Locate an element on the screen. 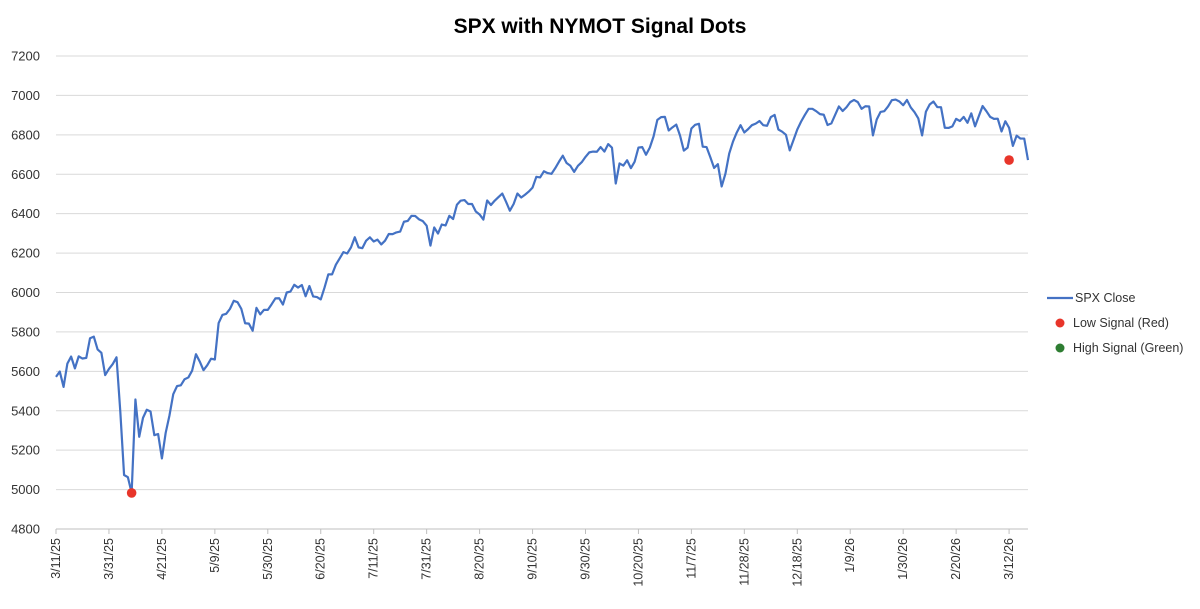  x-tick-label: 7/31/25 is located at coordinates (427, 559).